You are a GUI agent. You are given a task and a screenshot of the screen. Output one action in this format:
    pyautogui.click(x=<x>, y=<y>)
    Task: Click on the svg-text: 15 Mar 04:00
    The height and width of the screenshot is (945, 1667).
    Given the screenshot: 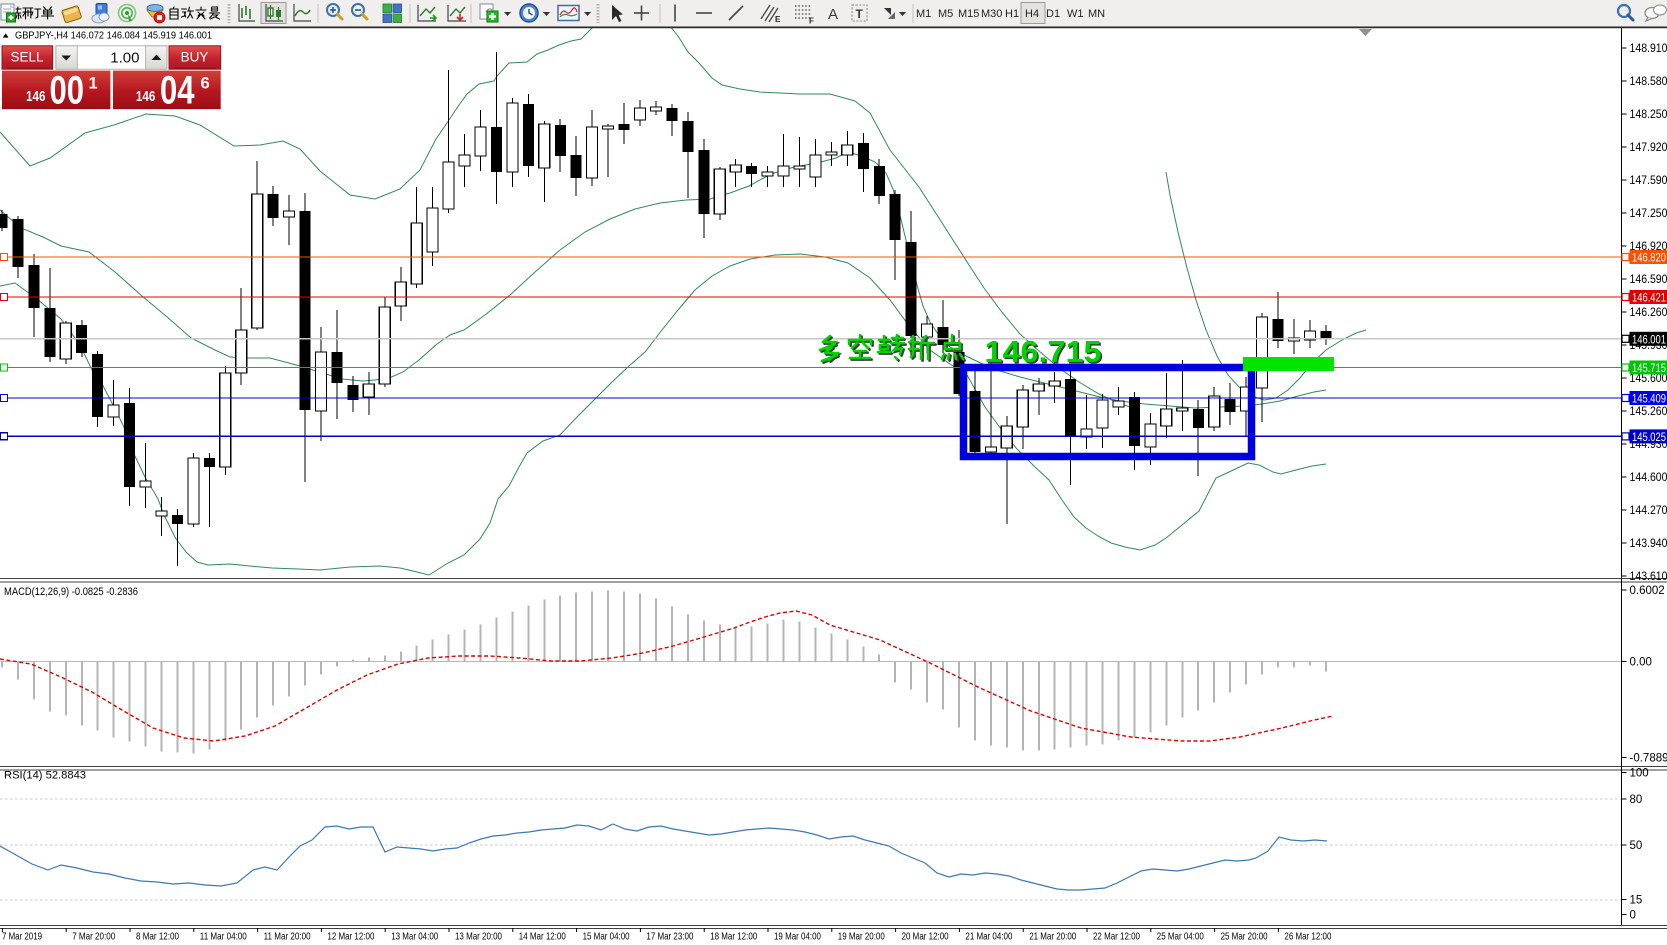 What is the action you would take?
    pyautogui.click(x=606, y=937)
    